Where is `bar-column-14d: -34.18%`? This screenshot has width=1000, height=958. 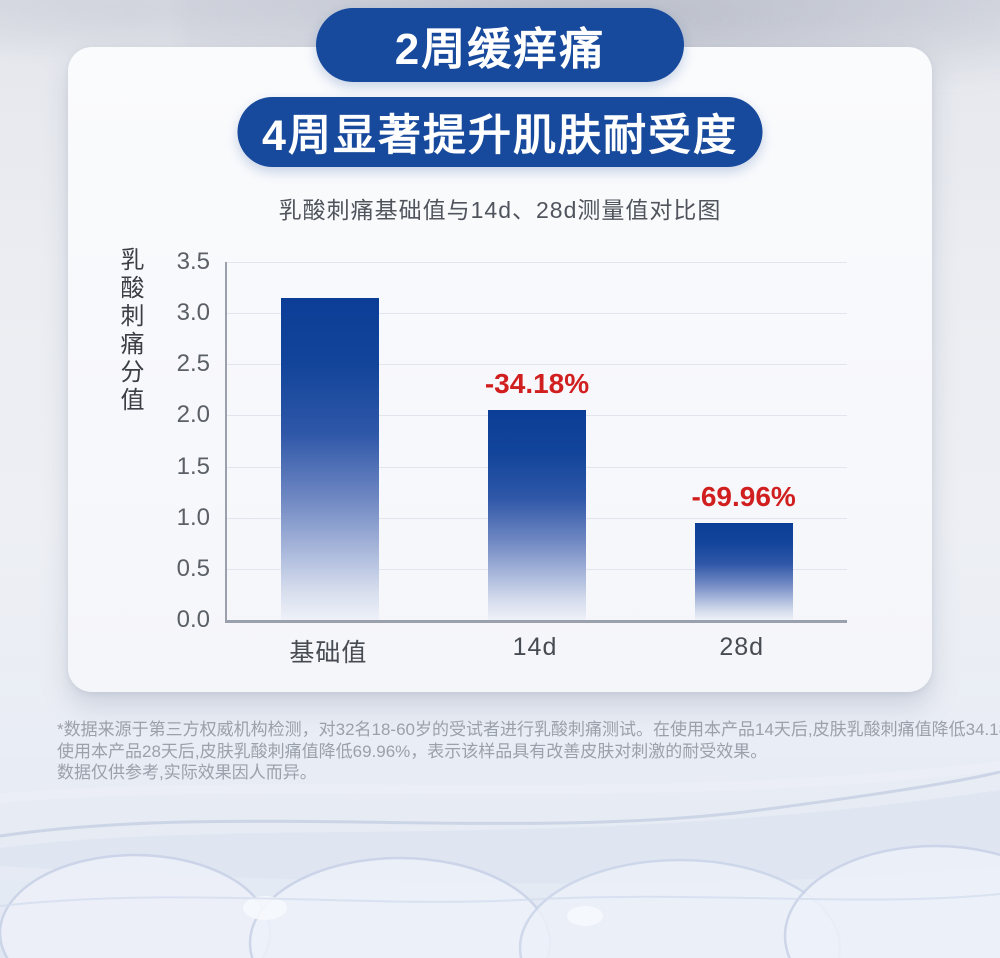 bar-column-14d: -34.18% is located at coordinates (537, 441).